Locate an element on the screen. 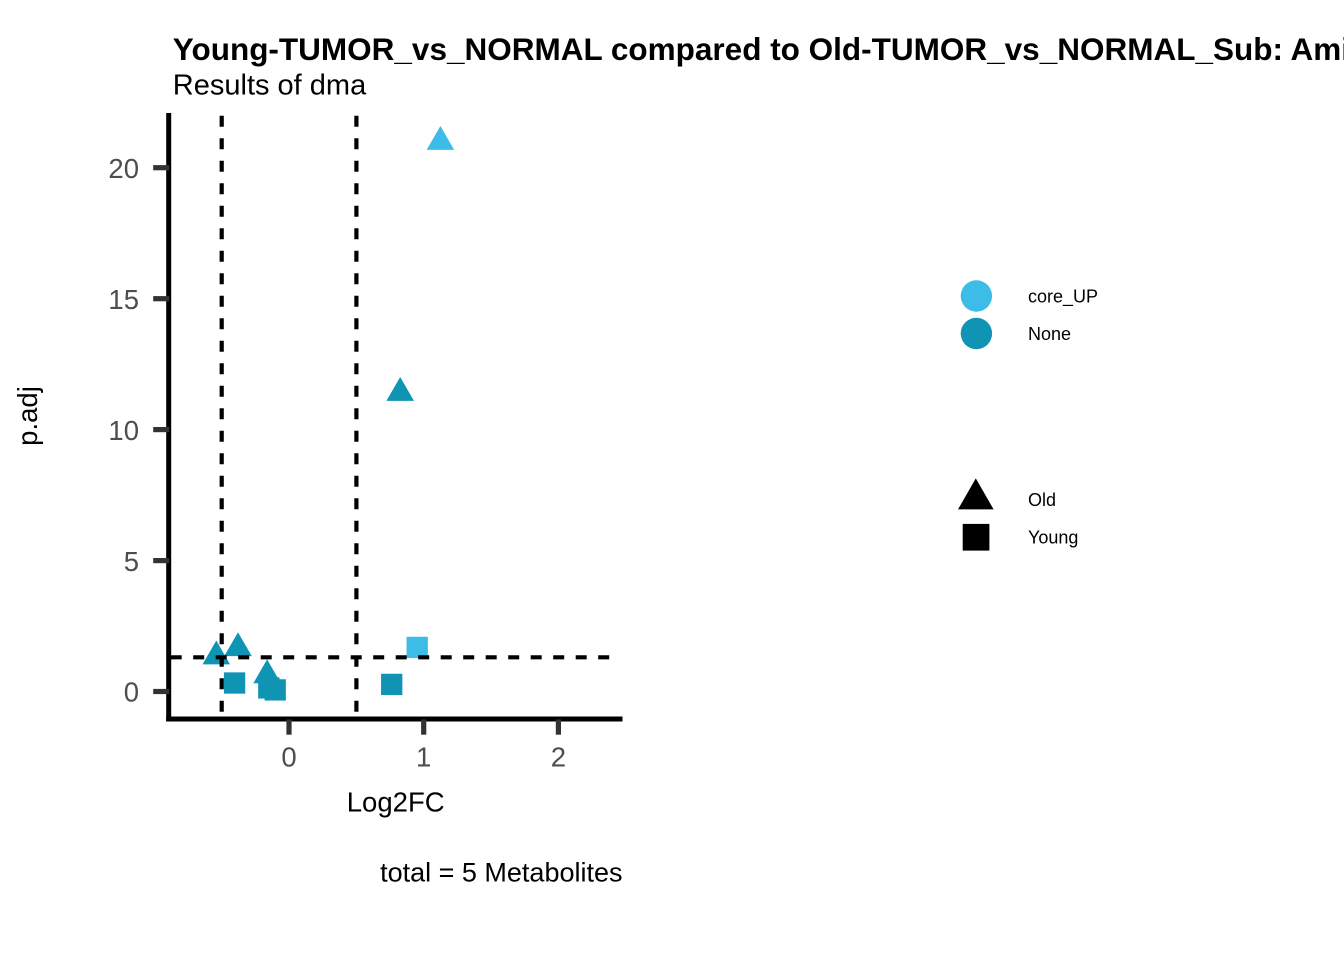 Image resolution: width=1344 pixels, height=960 pixels. svg-text: 20 is located at coordinates (123, 168).